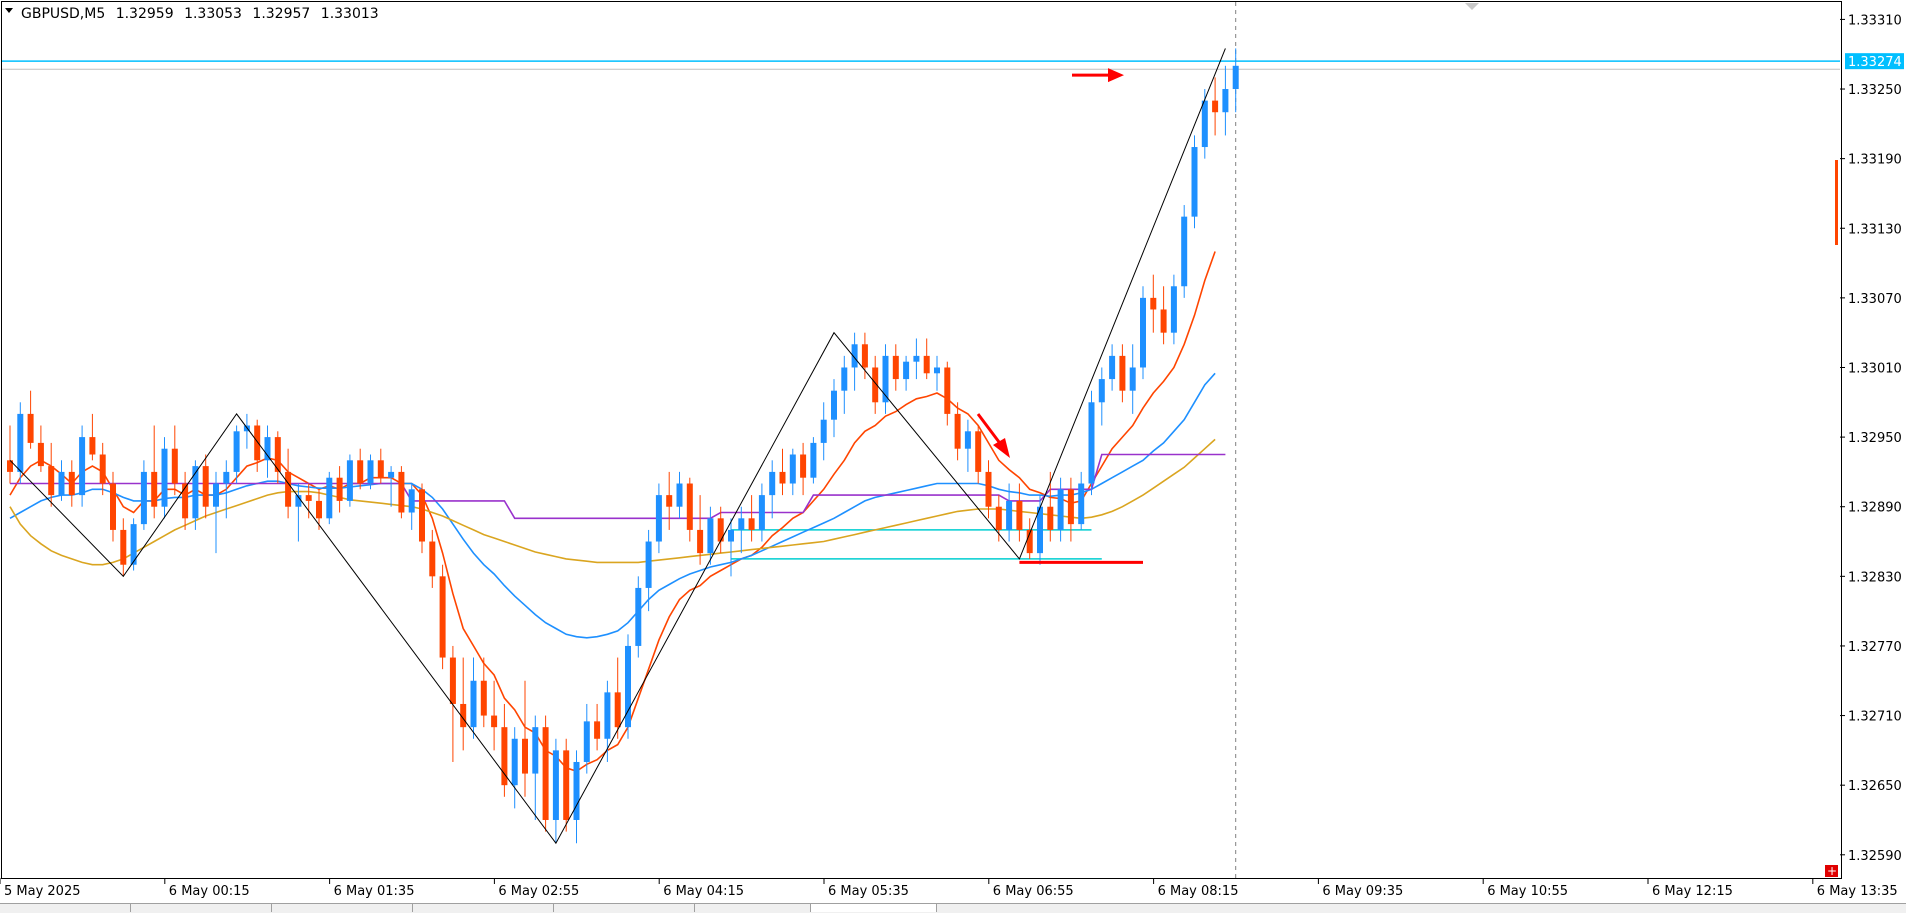 The width and height of the screenshot is (1906, 913). Describe the element at coordinates (145, 14) in the screenshot. I see `open-value: 1.32959` at that location.